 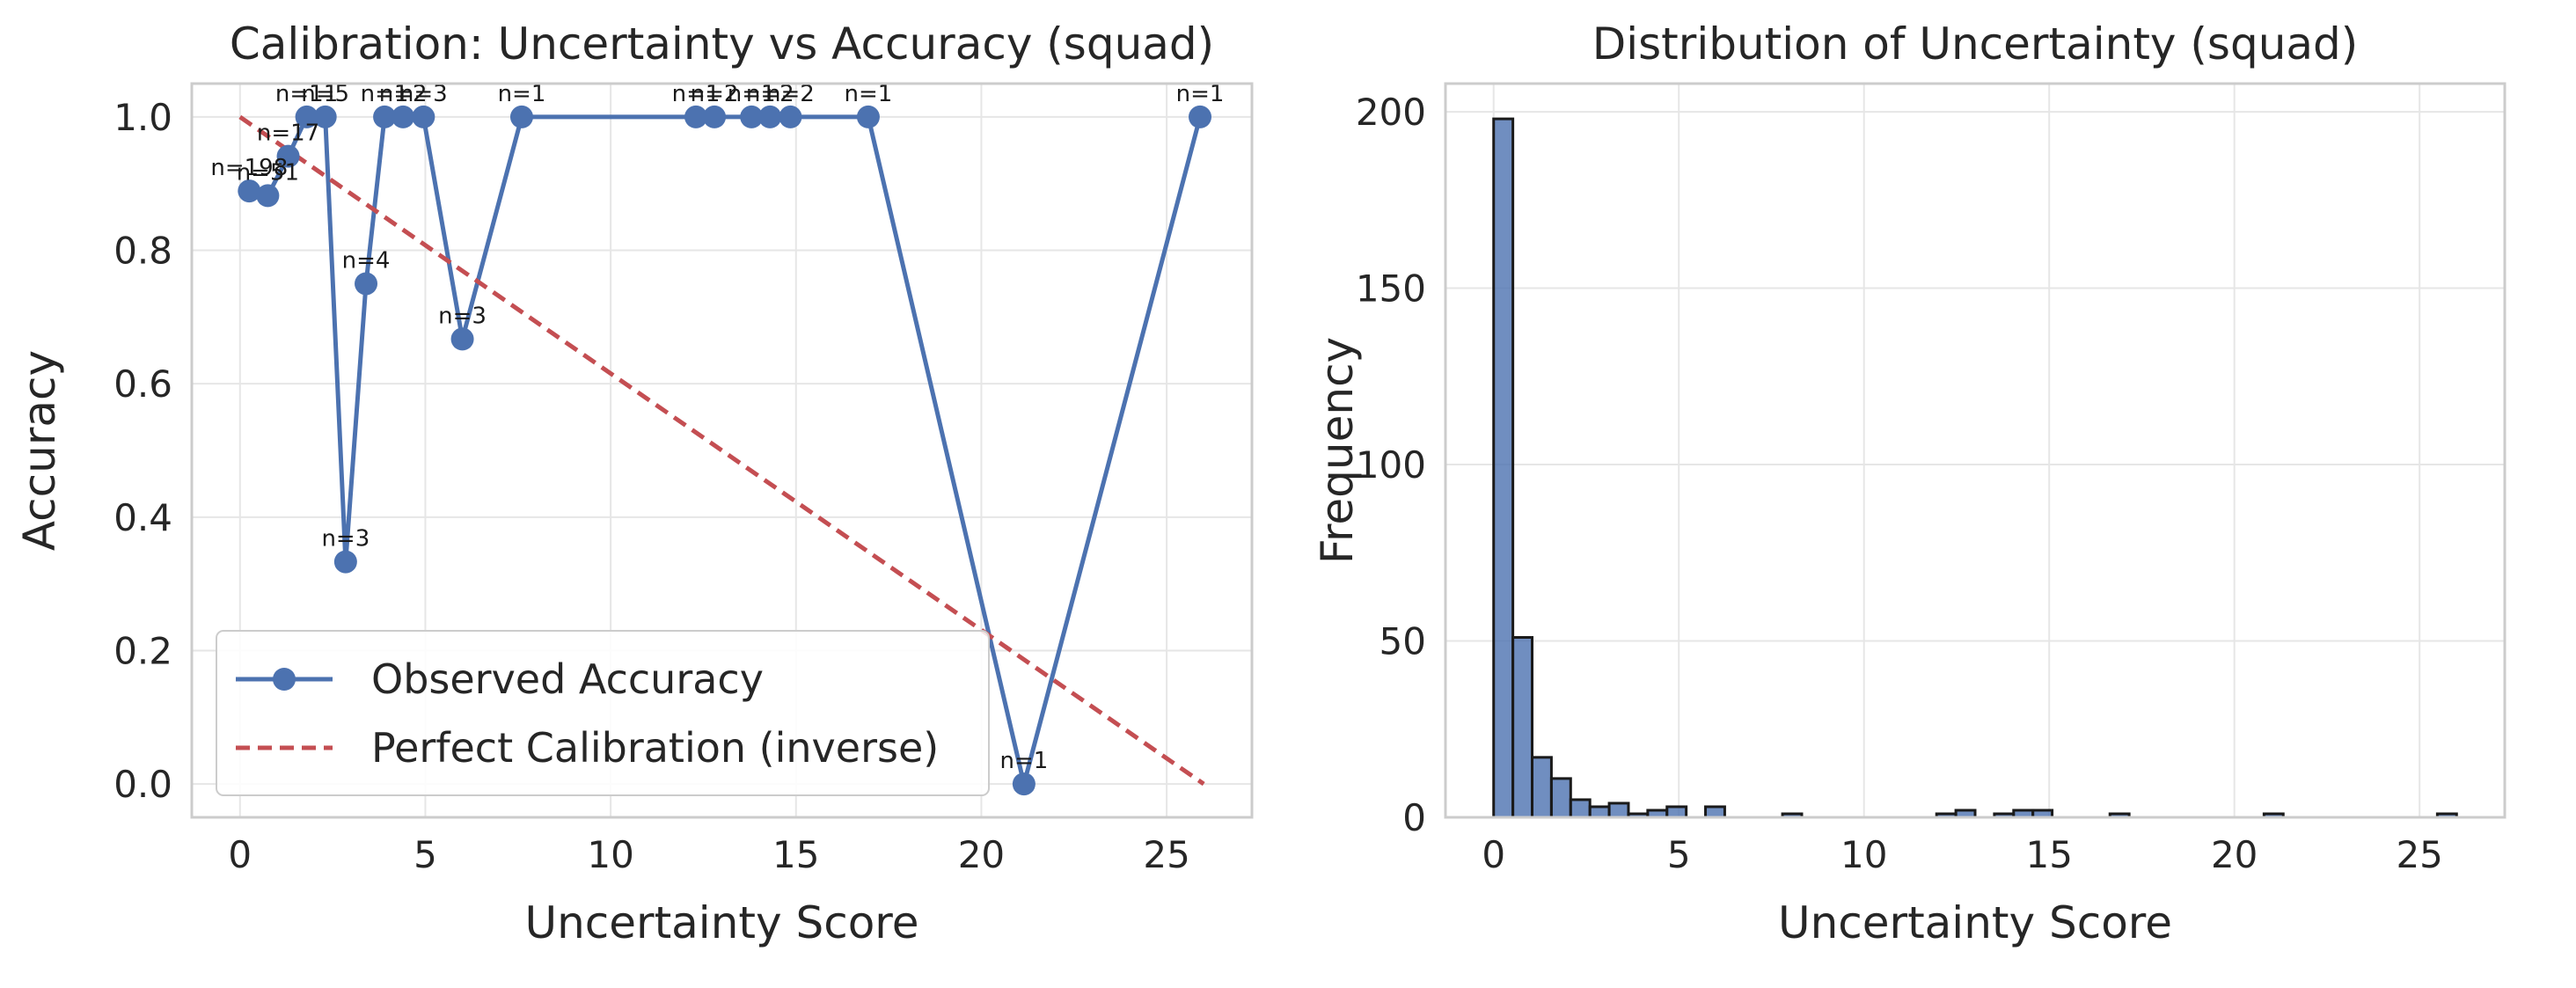 What do you see at coordinates (1391, 112) in the screenshot?
I see `y-tick-label: 200` at bounding box center [1391, 112].